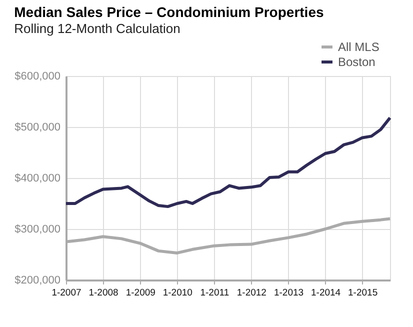  Describe the element at coordinates (103, 293) in the screenshot. I see `x-tick-label: 1-2008` at that location.